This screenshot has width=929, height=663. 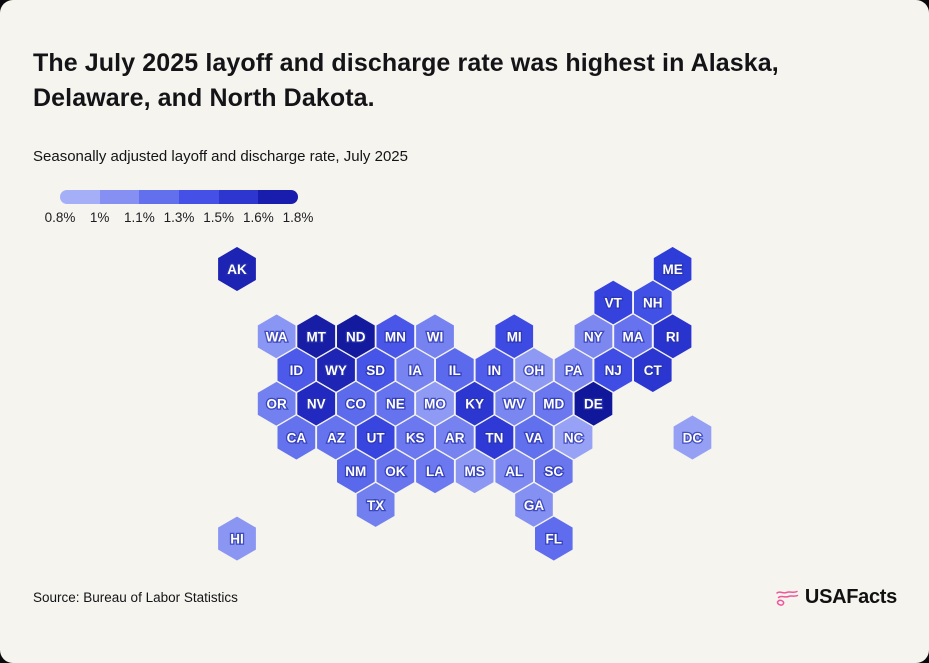 I want to click on color-legend: 0.8% 1% 1.1% 1.3% 1.5% 1.6% 1.8%, so click(x=179, y=209).